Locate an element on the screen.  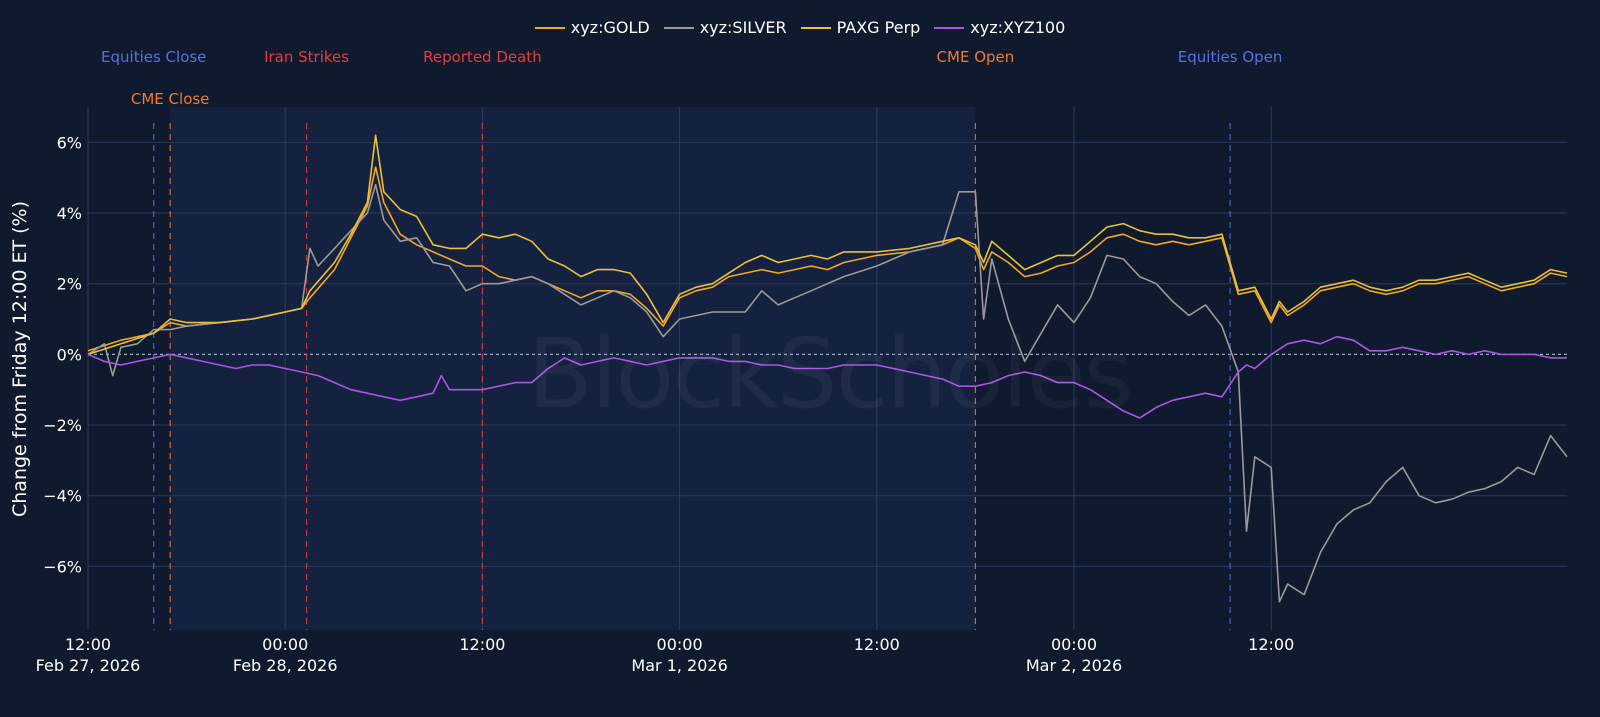
event-label: CME Open is located at coordinates (976, 57).